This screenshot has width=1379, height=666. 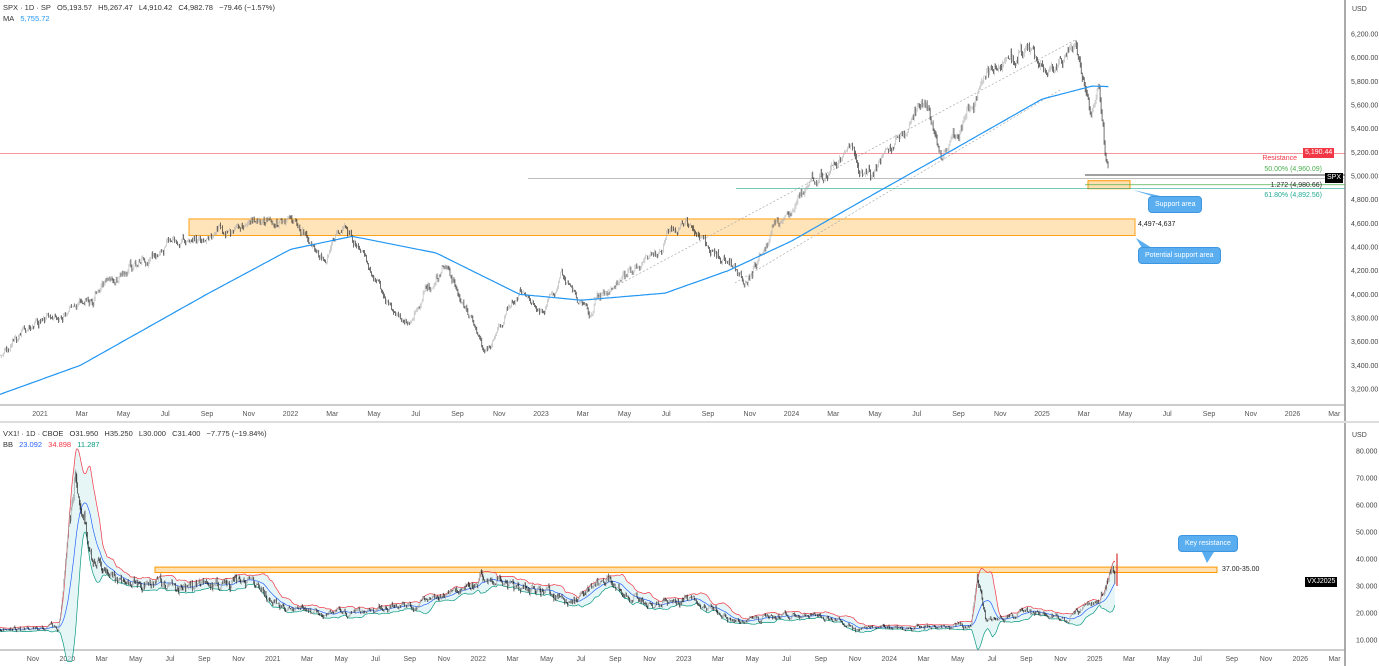 What do you see at coordinates (1364, 224) in the screenshot?
I see `y-tick-label: 4,600.00` at bounding box center [1364, 224].